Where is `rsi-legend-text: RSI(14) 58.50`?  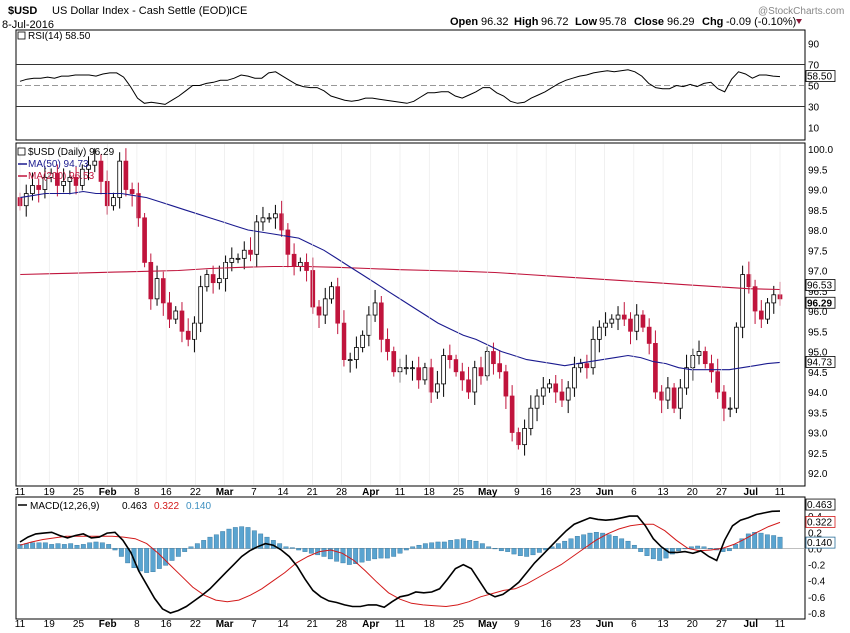
rsi-legend-text: RSI(14) 58.50 is located at coordinates (59, 36).